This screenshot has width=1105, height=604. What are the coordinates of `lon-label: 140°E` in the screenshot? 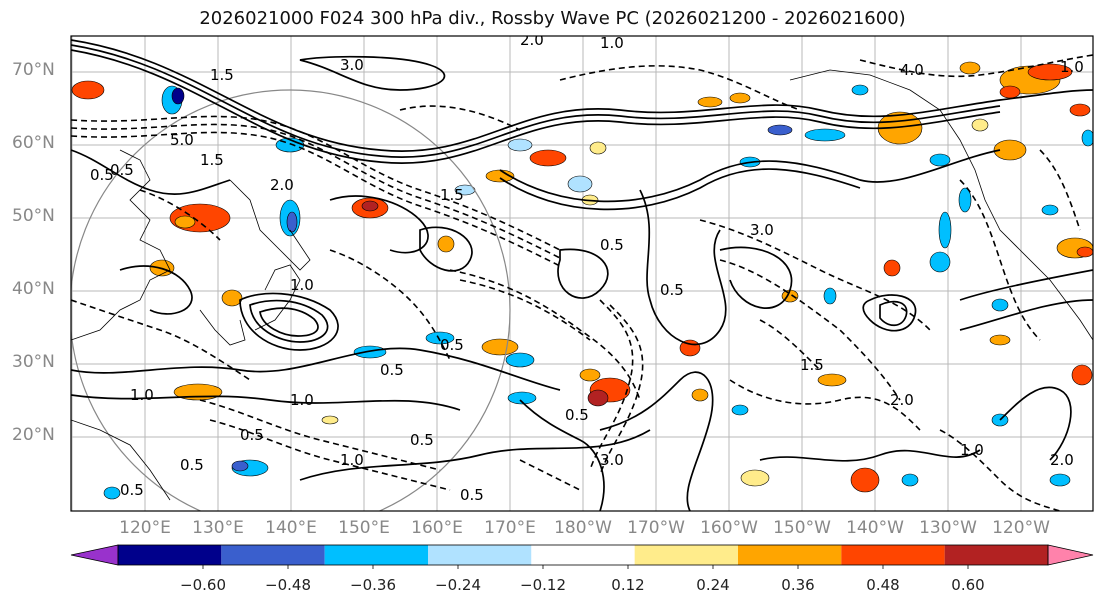 It's located at (291, 528).